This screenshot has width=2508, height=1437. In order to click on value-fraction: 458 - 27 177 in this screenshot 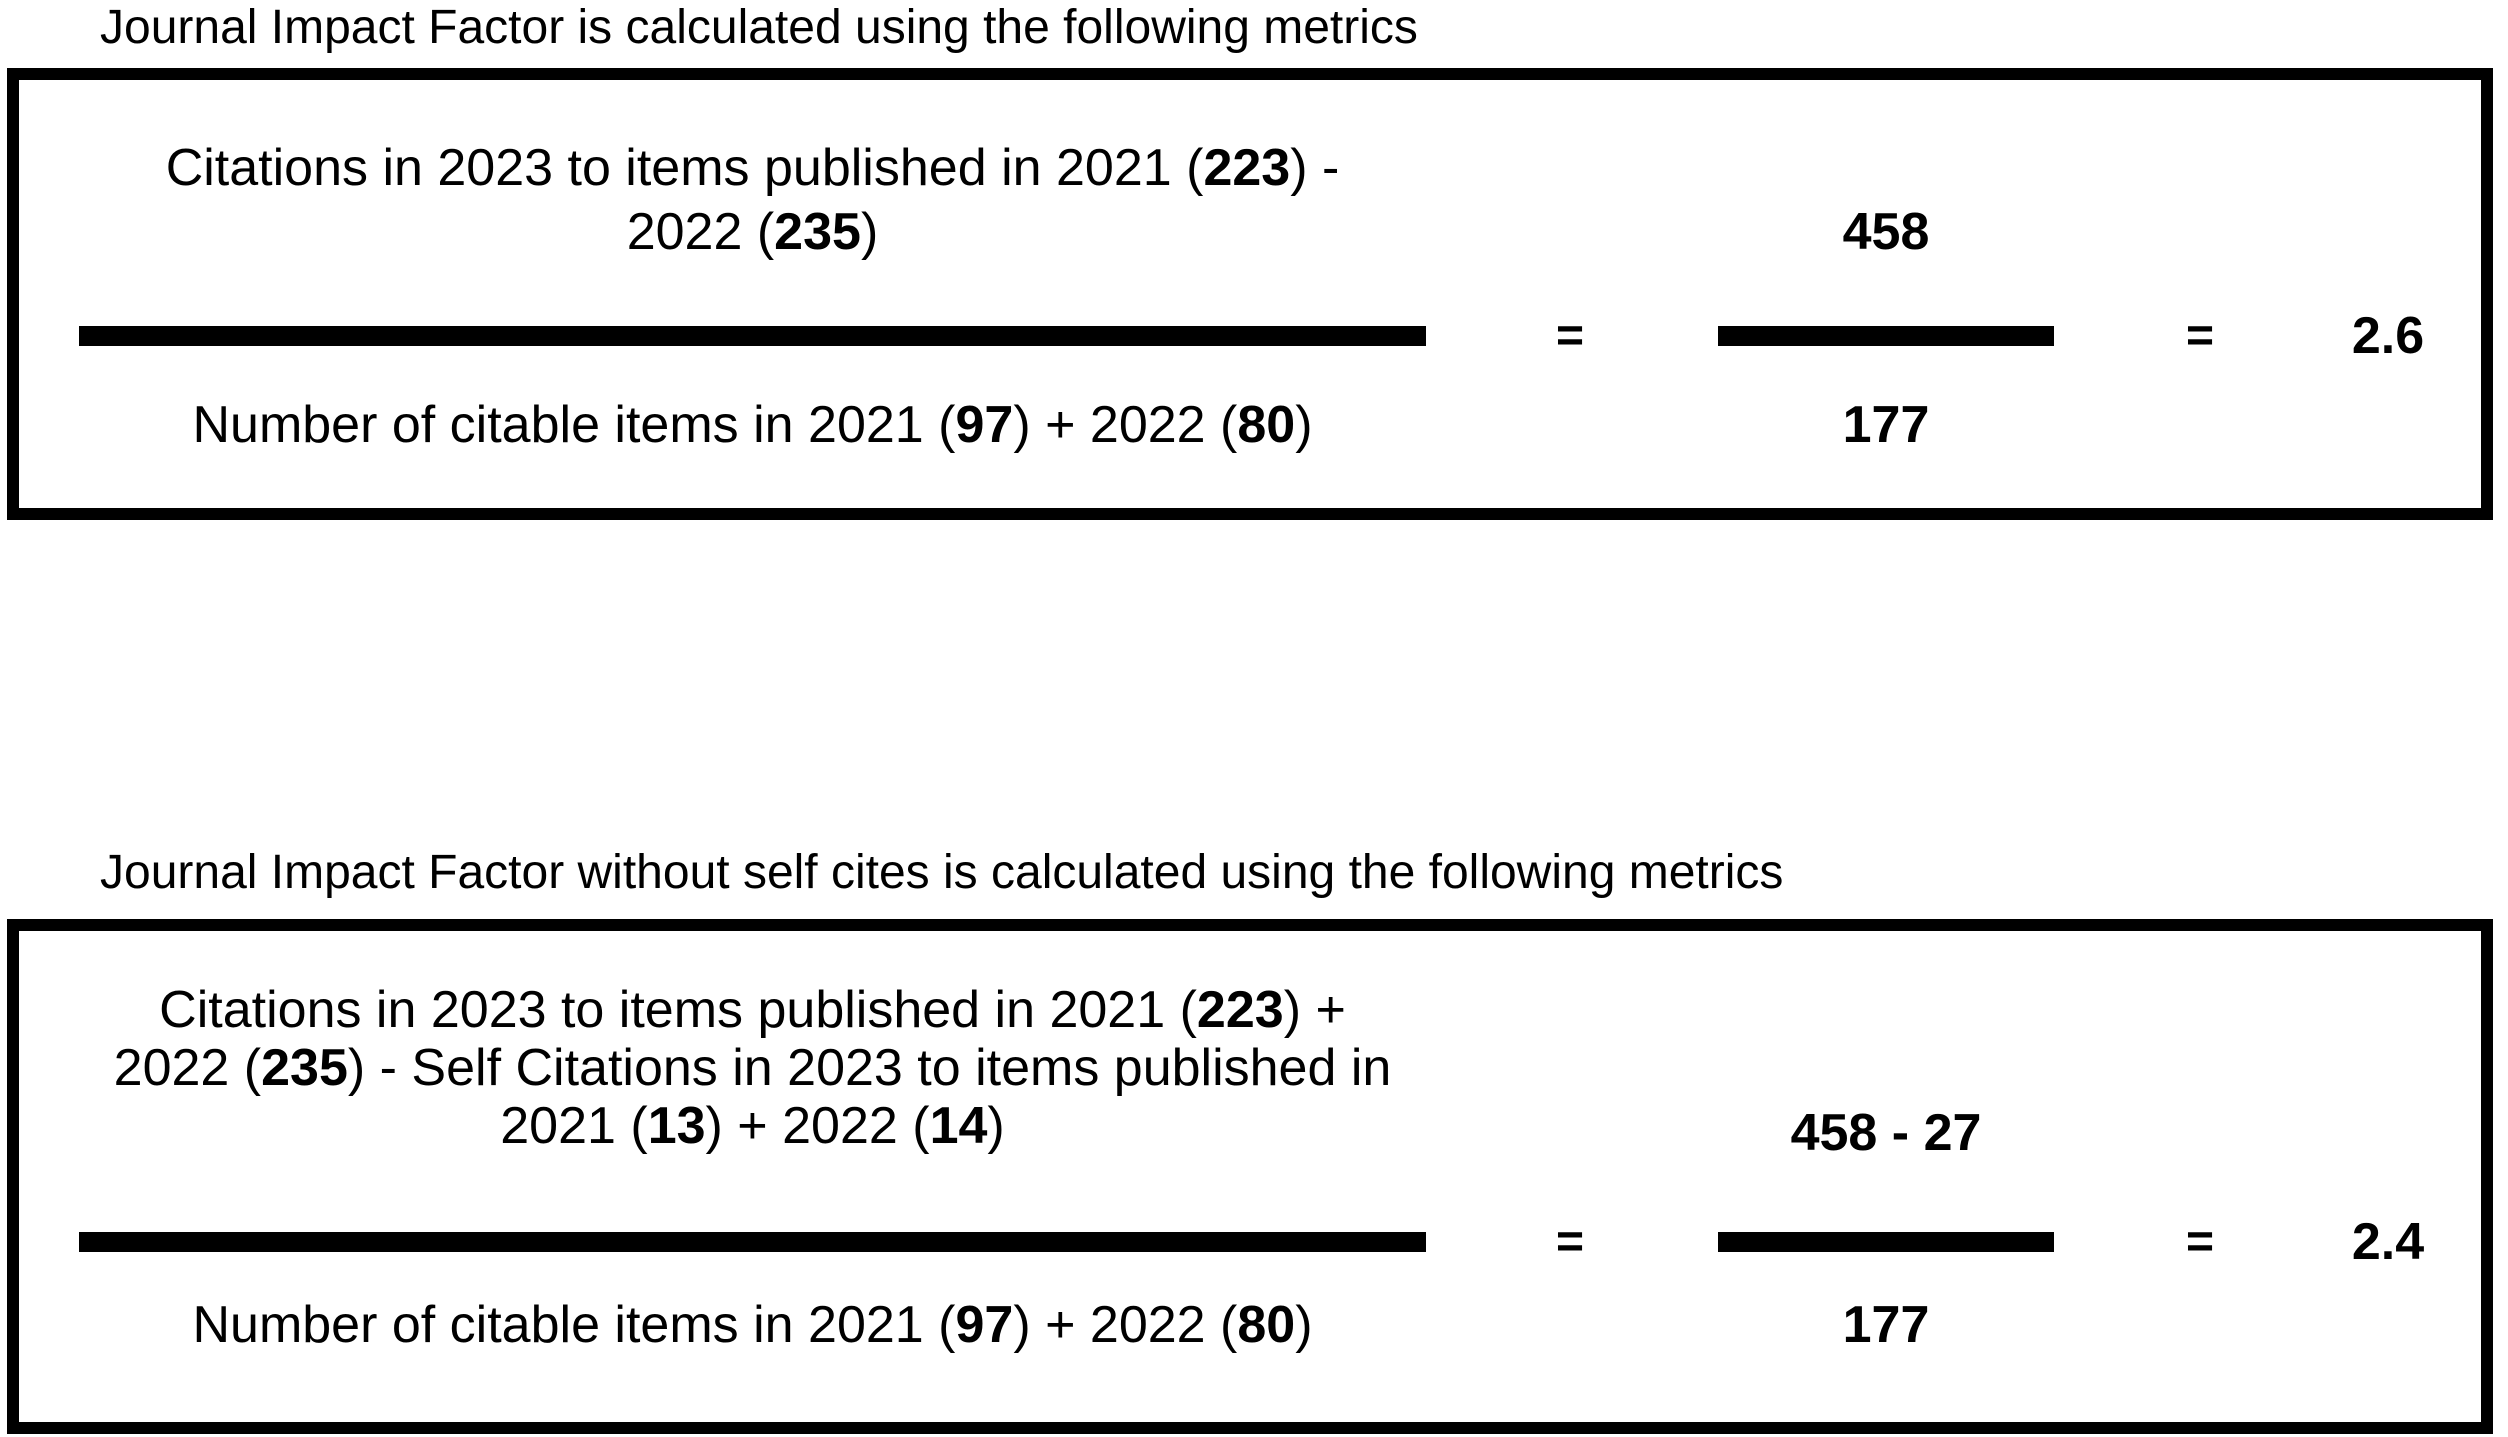, I will do `click(1886, 1142)`.